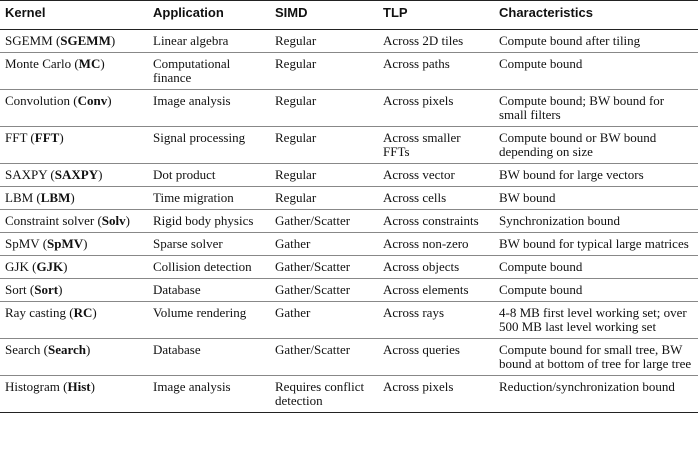 Image resolution: width=698 pixels, height=456 pixels. Describe the element at coordinates (209, 320) in the screenshot. I see `cell-application: Volume rendering` at that location.